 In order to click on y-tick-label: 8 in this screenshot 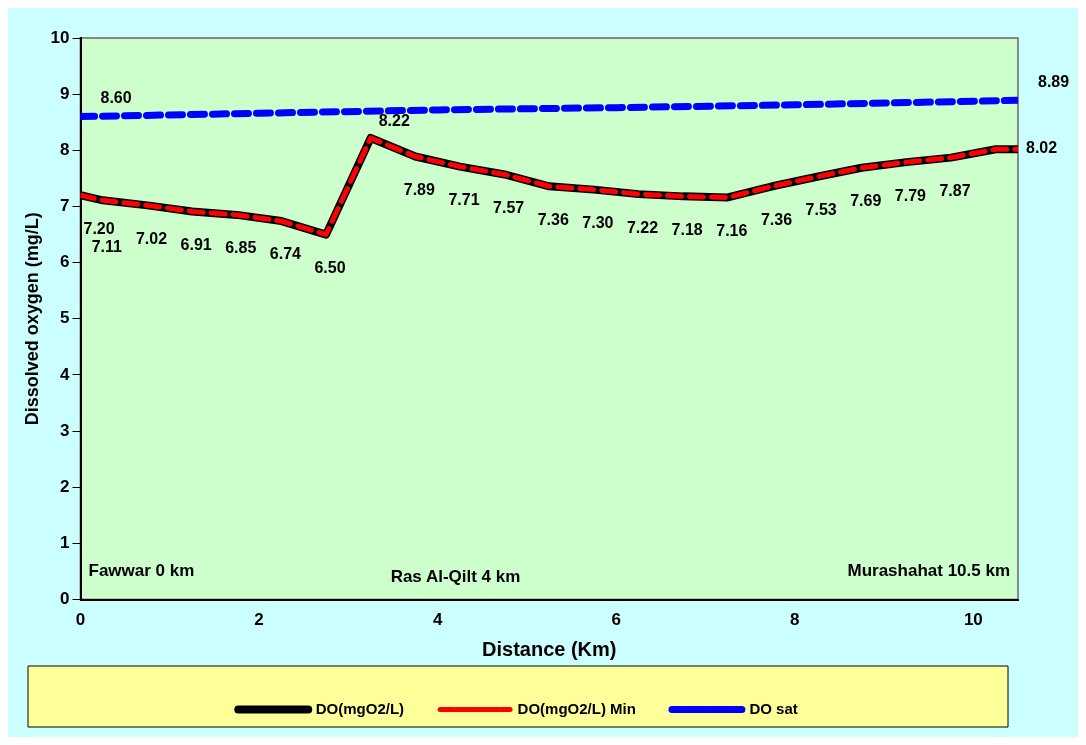, I will do `click(65, 150)`.